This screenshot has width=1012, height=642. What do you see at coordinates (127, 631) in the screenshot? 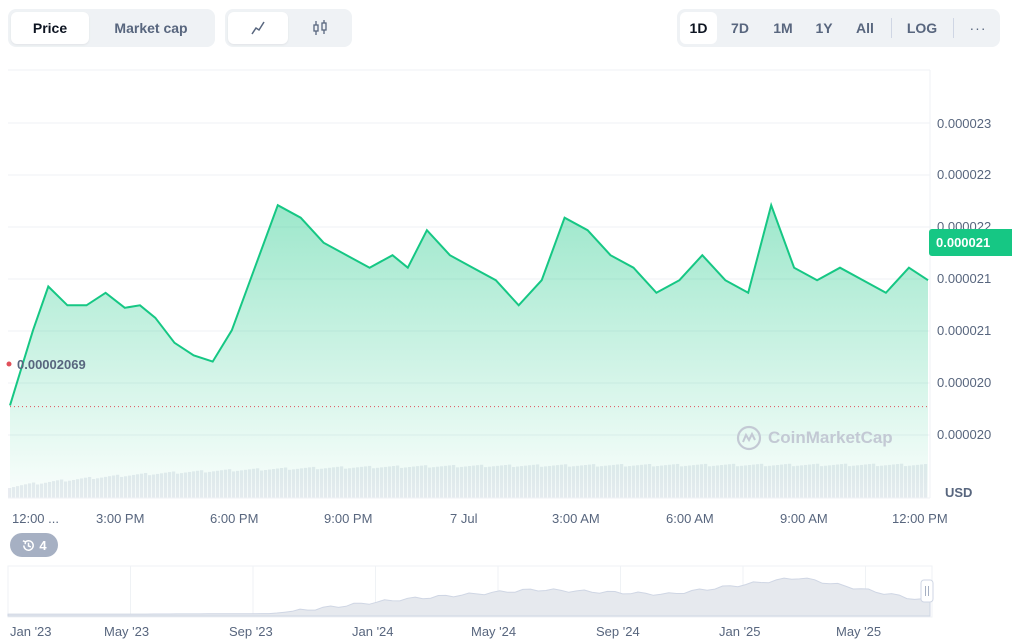
I see `navigator-axis-label: May '23` at bounding box center [127, 631].